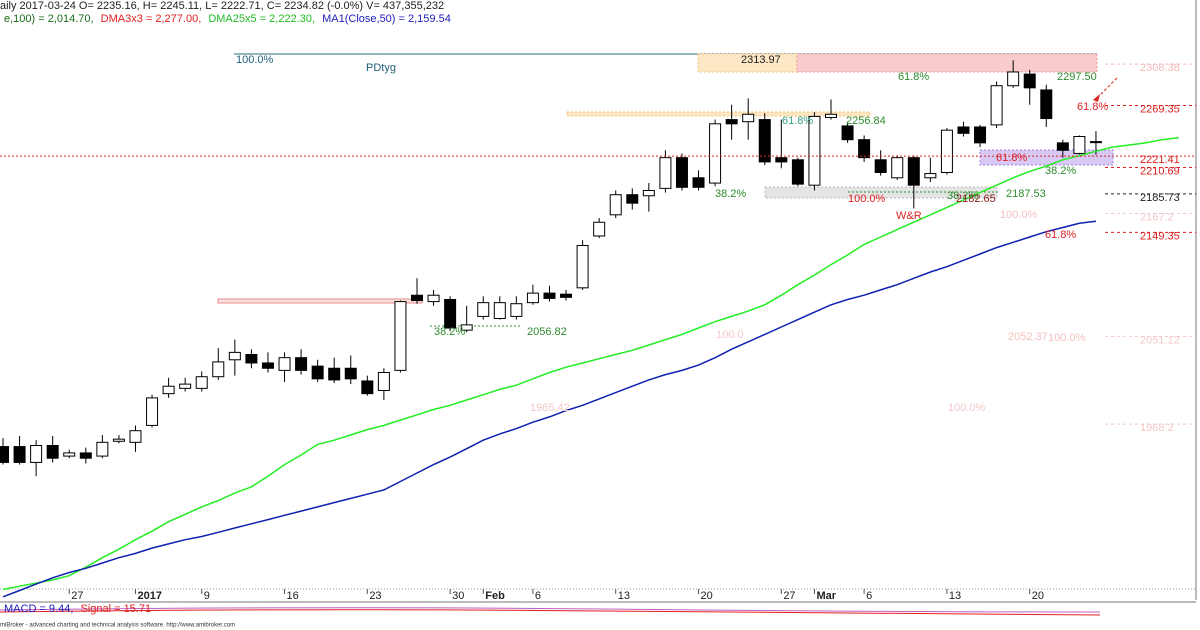 Image resolution: width=1200 pixels, height=630 pixels. Describe the element at coordinates (538, 596) in the screenshot. I see `x-tick-label: 6` at that location.